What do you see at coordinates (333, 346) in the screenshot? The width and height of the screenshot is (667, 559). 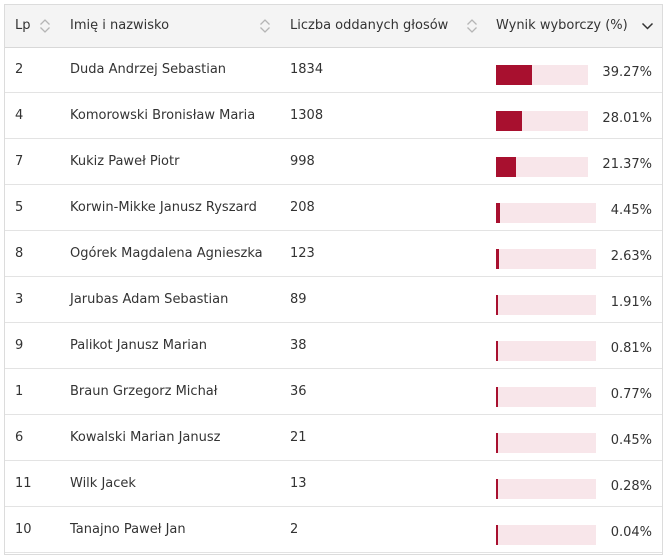 I see `table-row: 9 Palikot Janusz Marian 38 0.81%` at bounding box center [333, 346].